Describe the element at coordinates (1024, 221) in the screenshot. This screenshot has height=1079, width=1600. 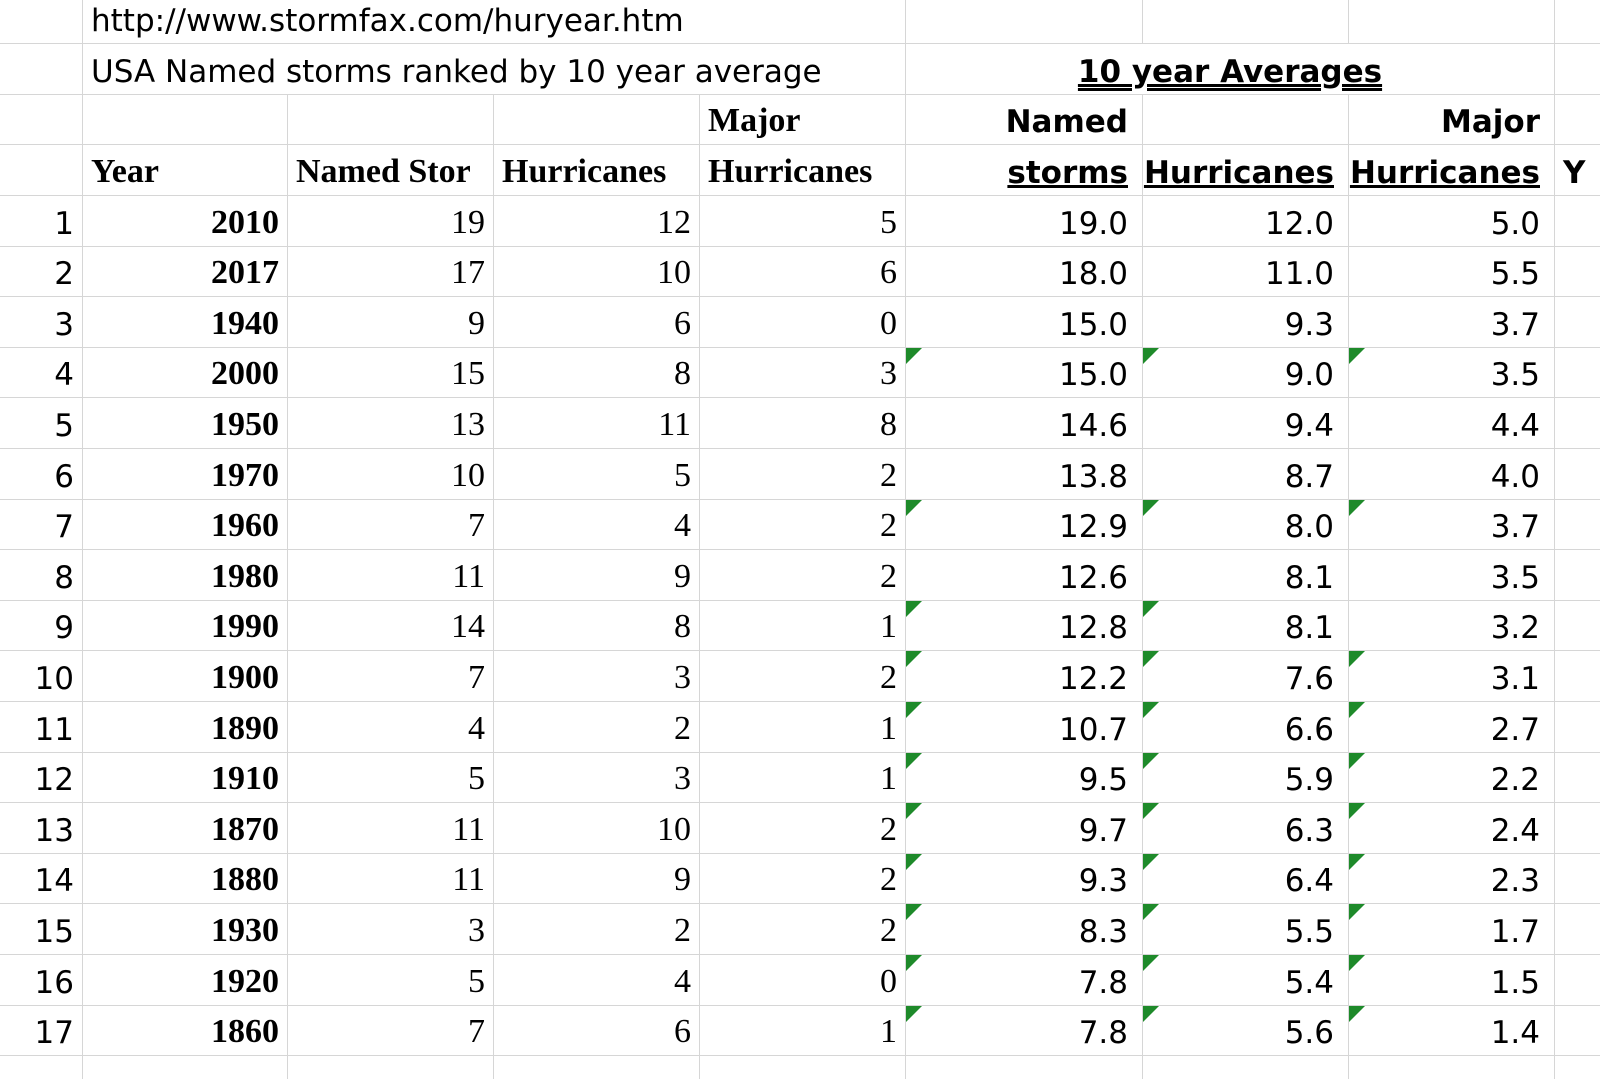
I see `data-cell: 19.0` at that location.